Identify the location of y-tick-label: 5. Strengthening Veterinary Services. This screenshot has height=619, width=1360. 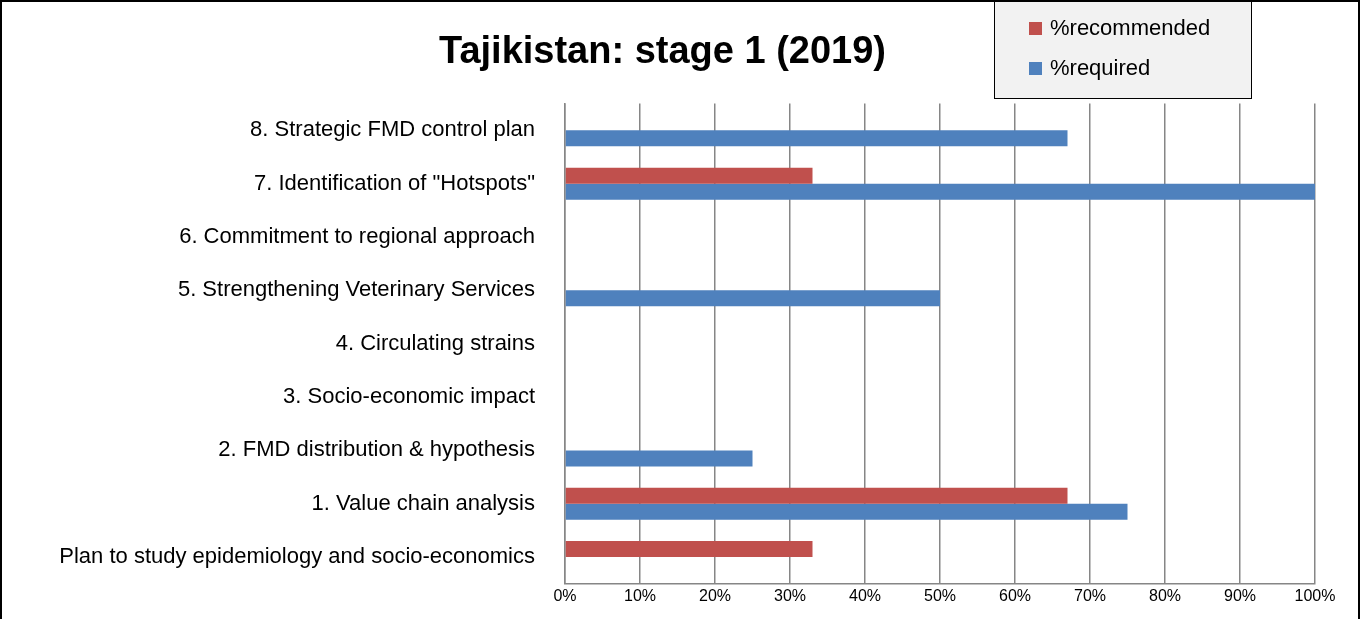
(356, 289).